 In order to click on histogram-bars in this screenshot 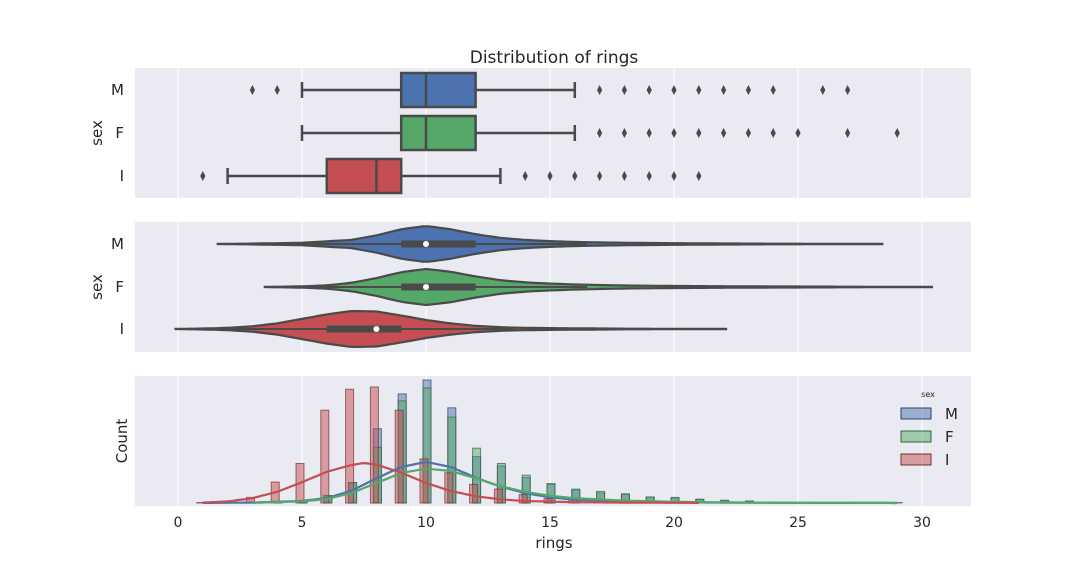, I will do `click(549, 441)`.